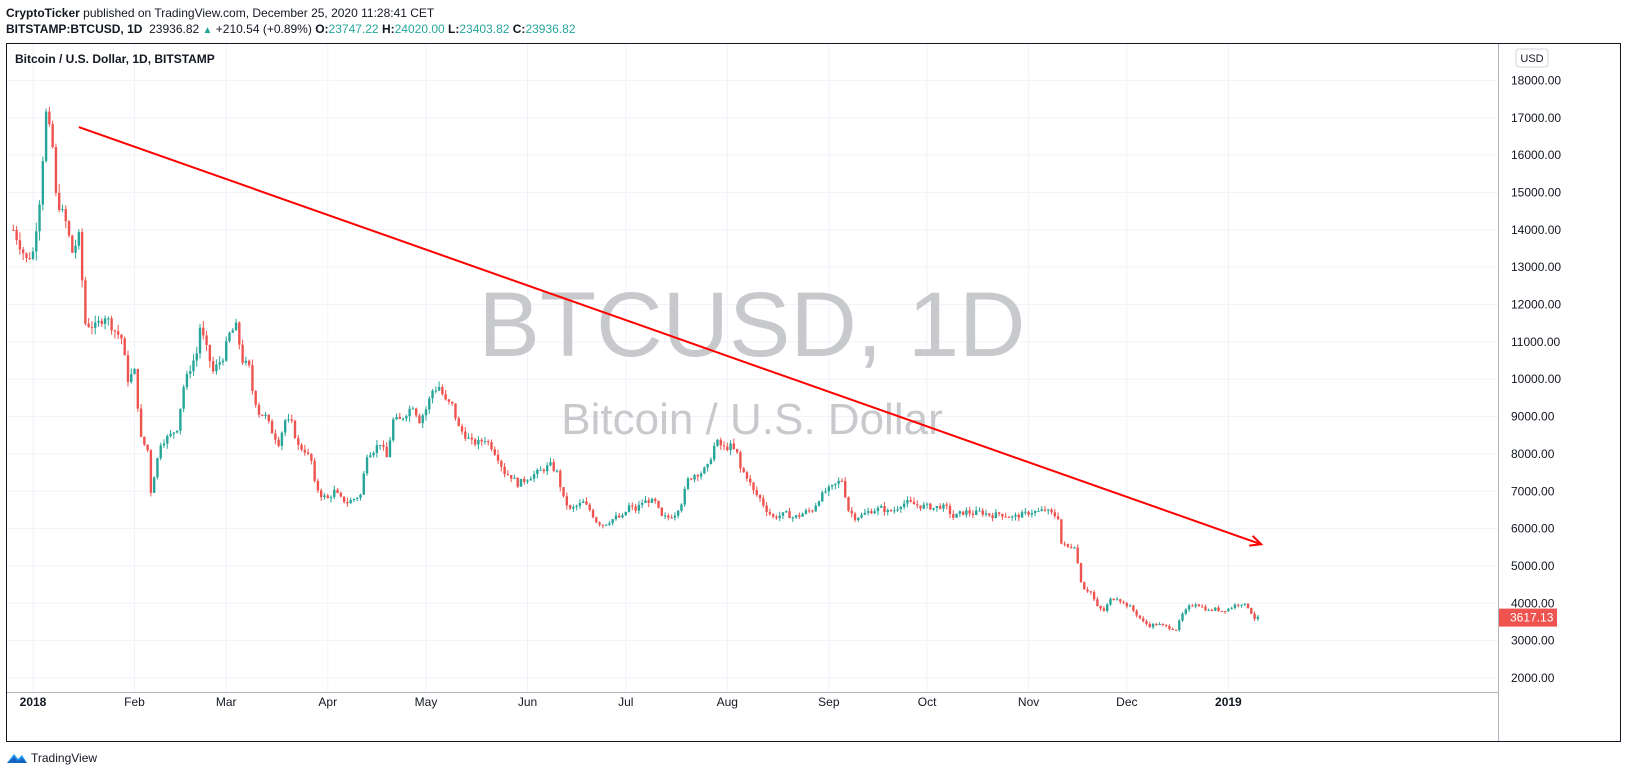 The image size is (1627, 777). I want to click on chart-title: Bitcoin / U.S. Dollar, 1D, BITSTAMP, so click(115, 59).